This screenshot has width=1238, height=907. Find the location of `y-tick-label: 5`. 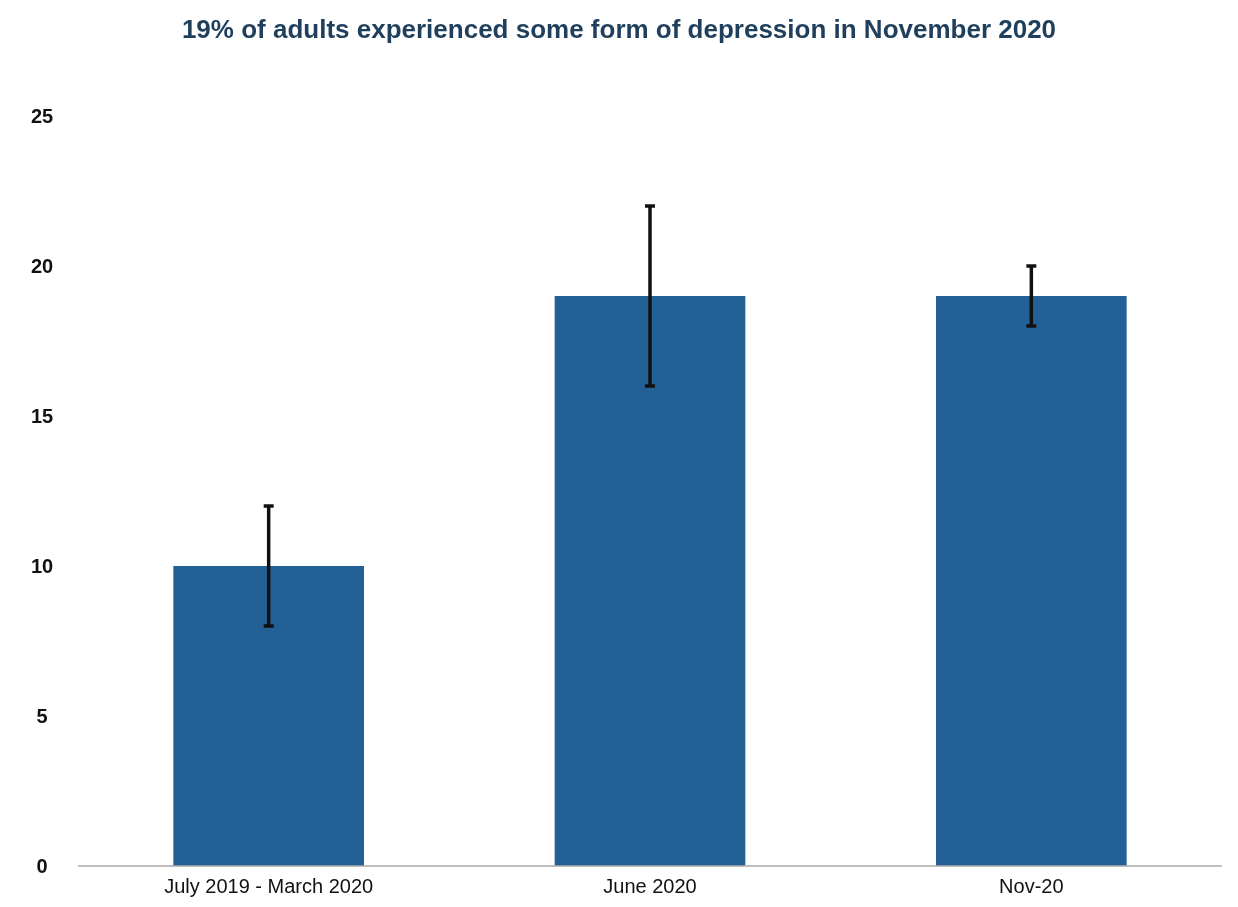

y-tick-label: 5 is located at coordinates (42, 716).